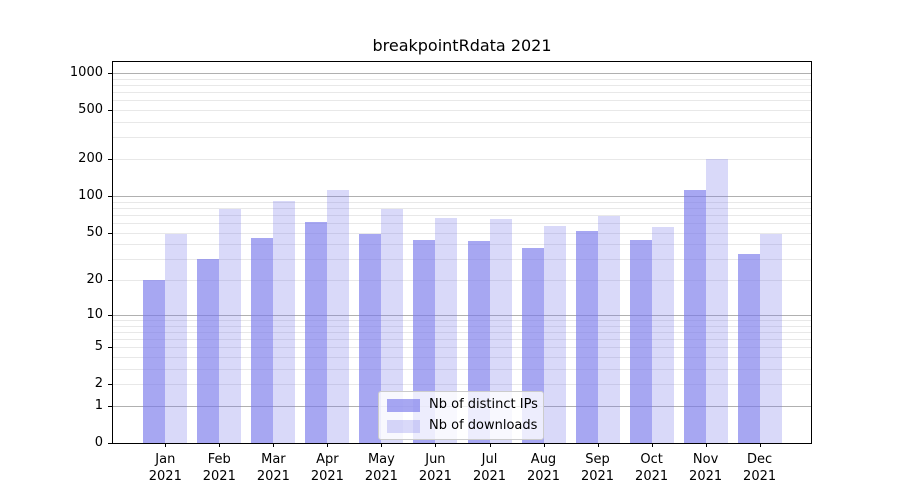  Describe the element at coordinates (98, 347) in the screenshot. I see `y-tick-label: 5` at that location.